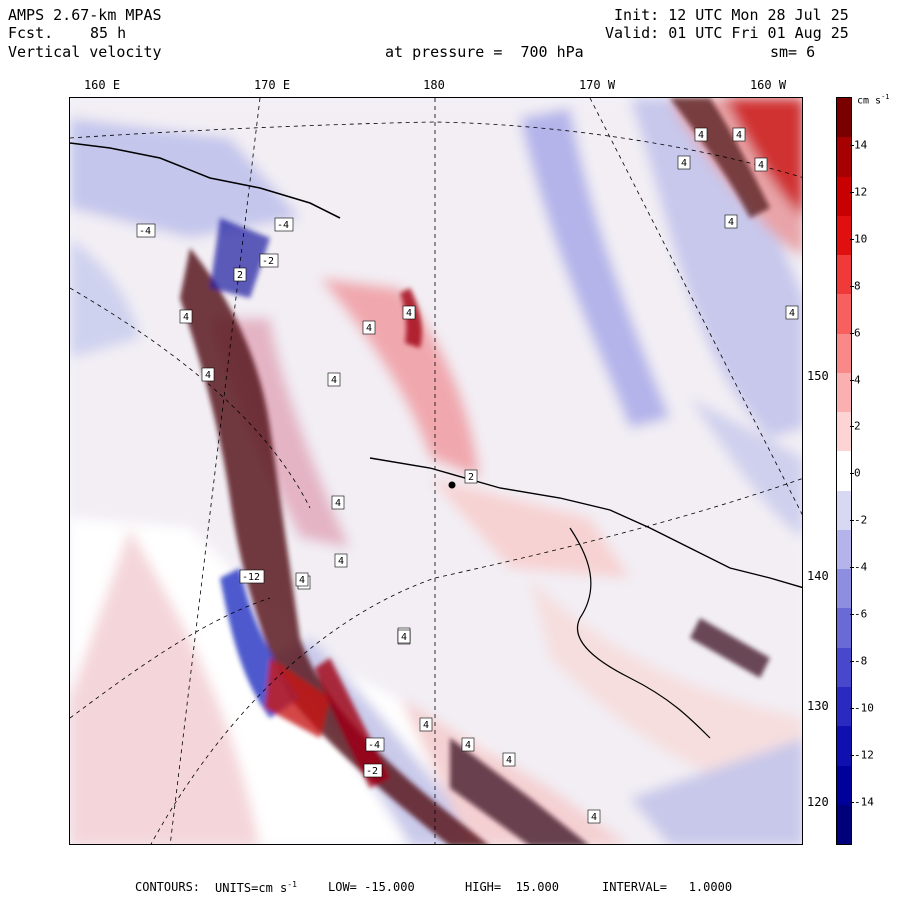  What do you see at coordinates (597, 85) in the screenshot?
I see `lon-label-170w: 170 W` at bounding box center [597, 85].